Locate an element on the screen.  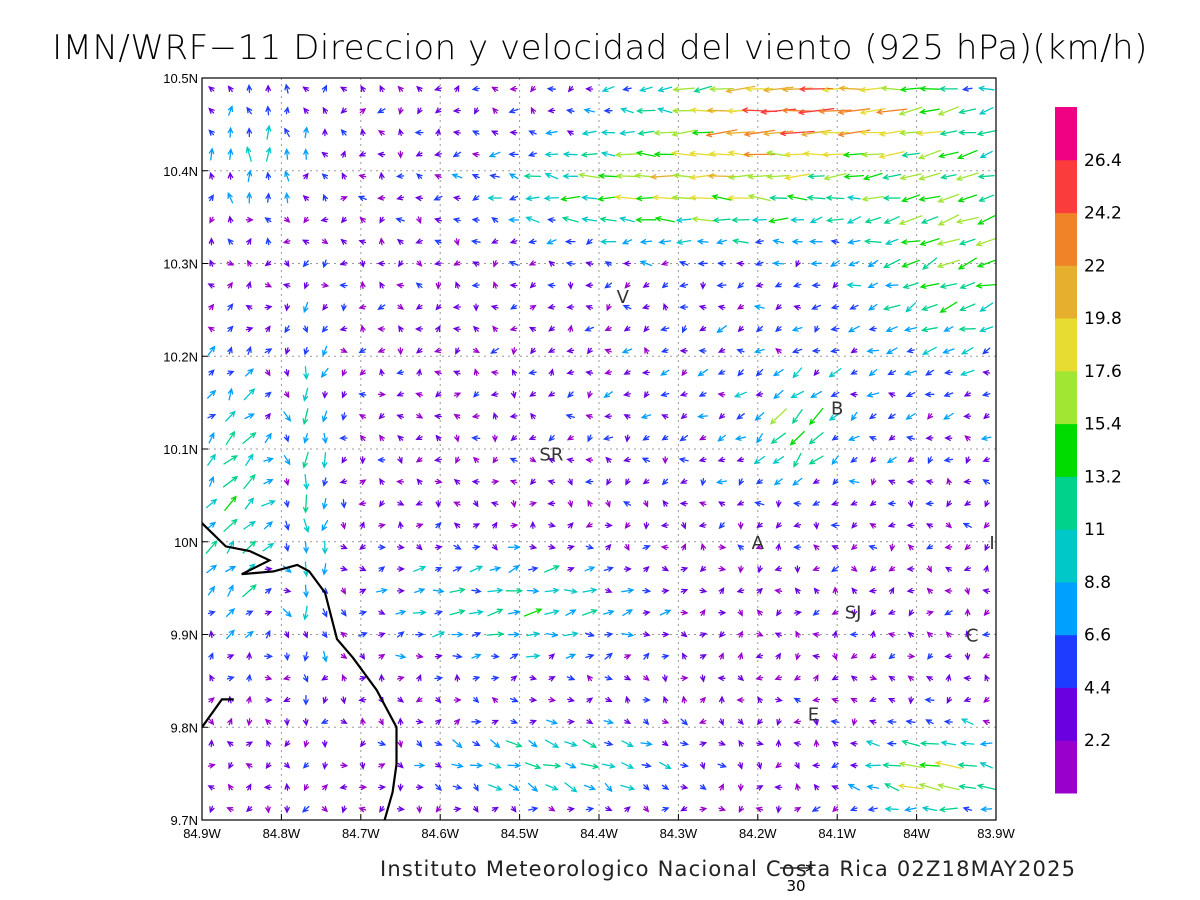
colorbar-swatch is located at coordinates (1066, 556).